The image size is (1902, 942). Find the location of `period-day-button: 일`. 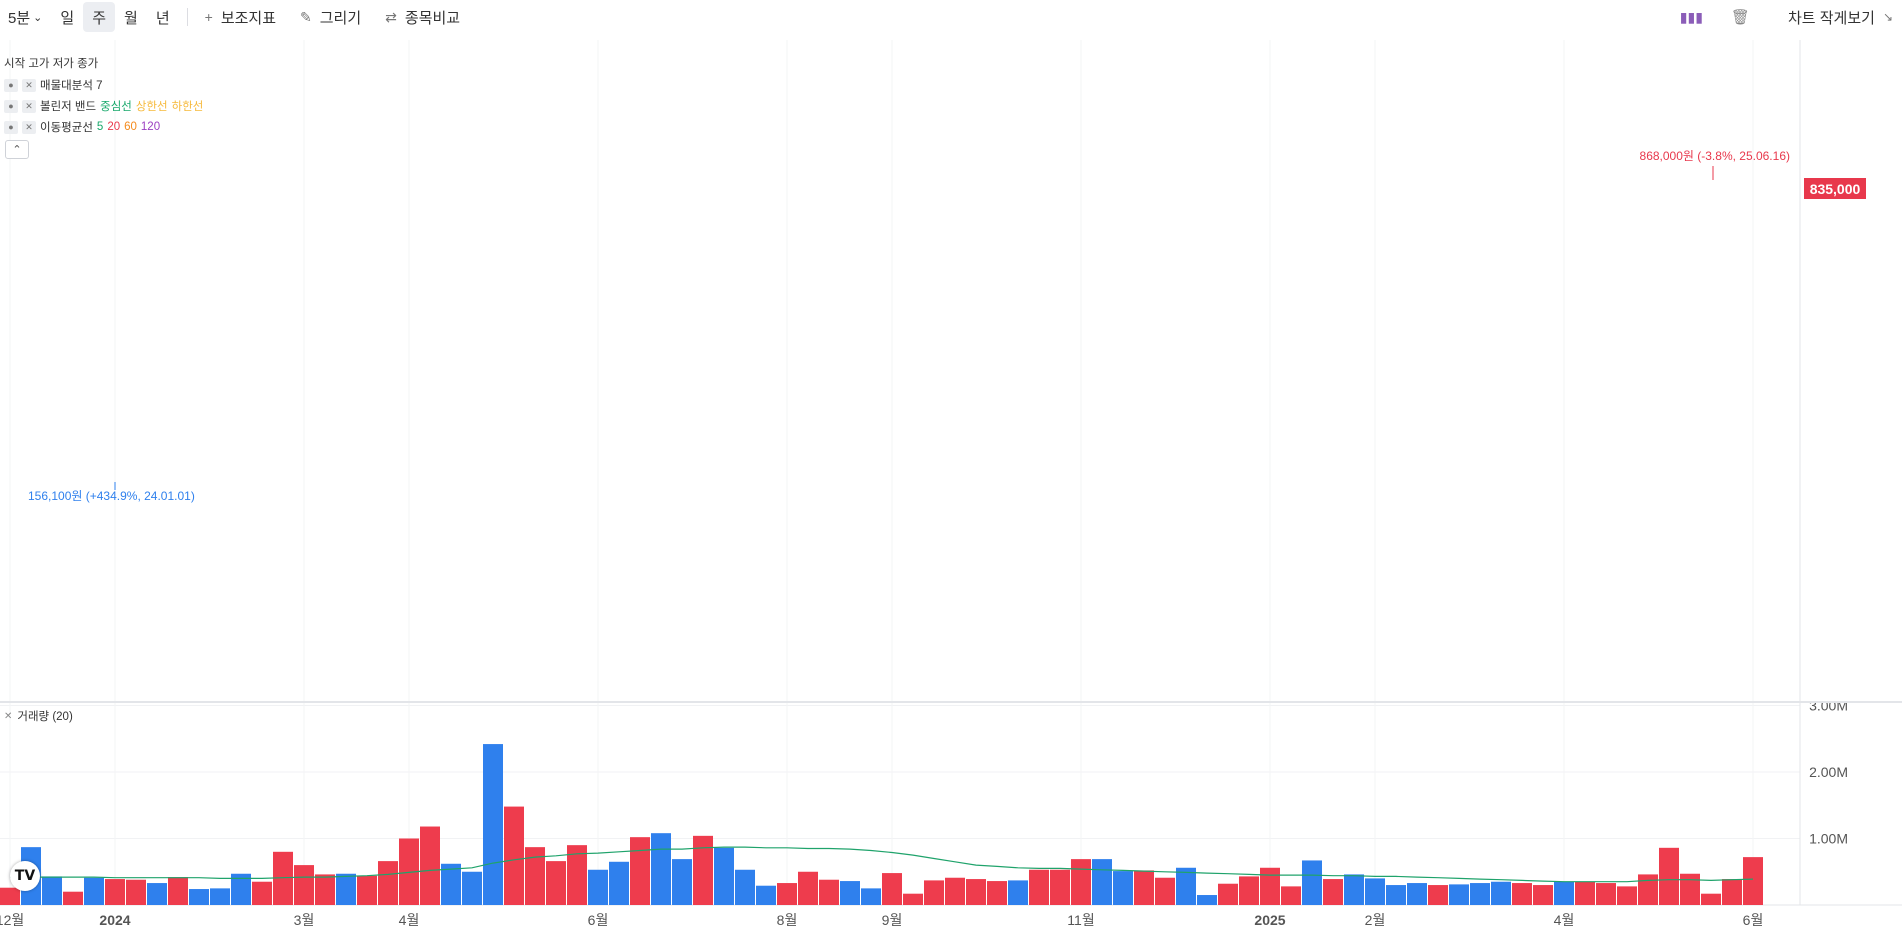

period-day-button: 일 is located at coordinates (67, 17).